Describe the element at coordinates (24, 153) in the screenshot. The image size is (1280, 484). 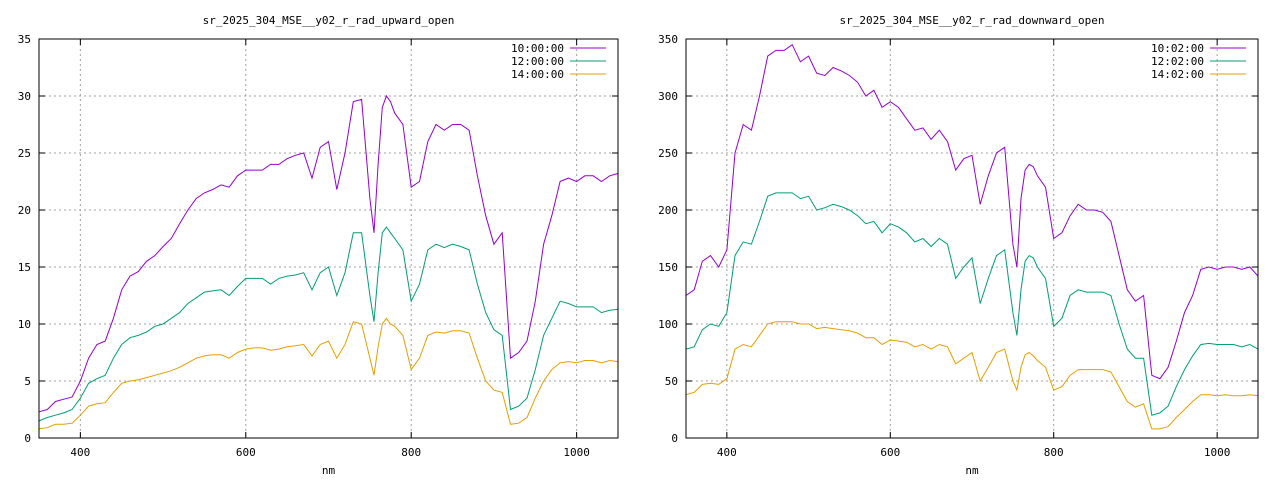
I see `y-tick-label: 25` at that location.